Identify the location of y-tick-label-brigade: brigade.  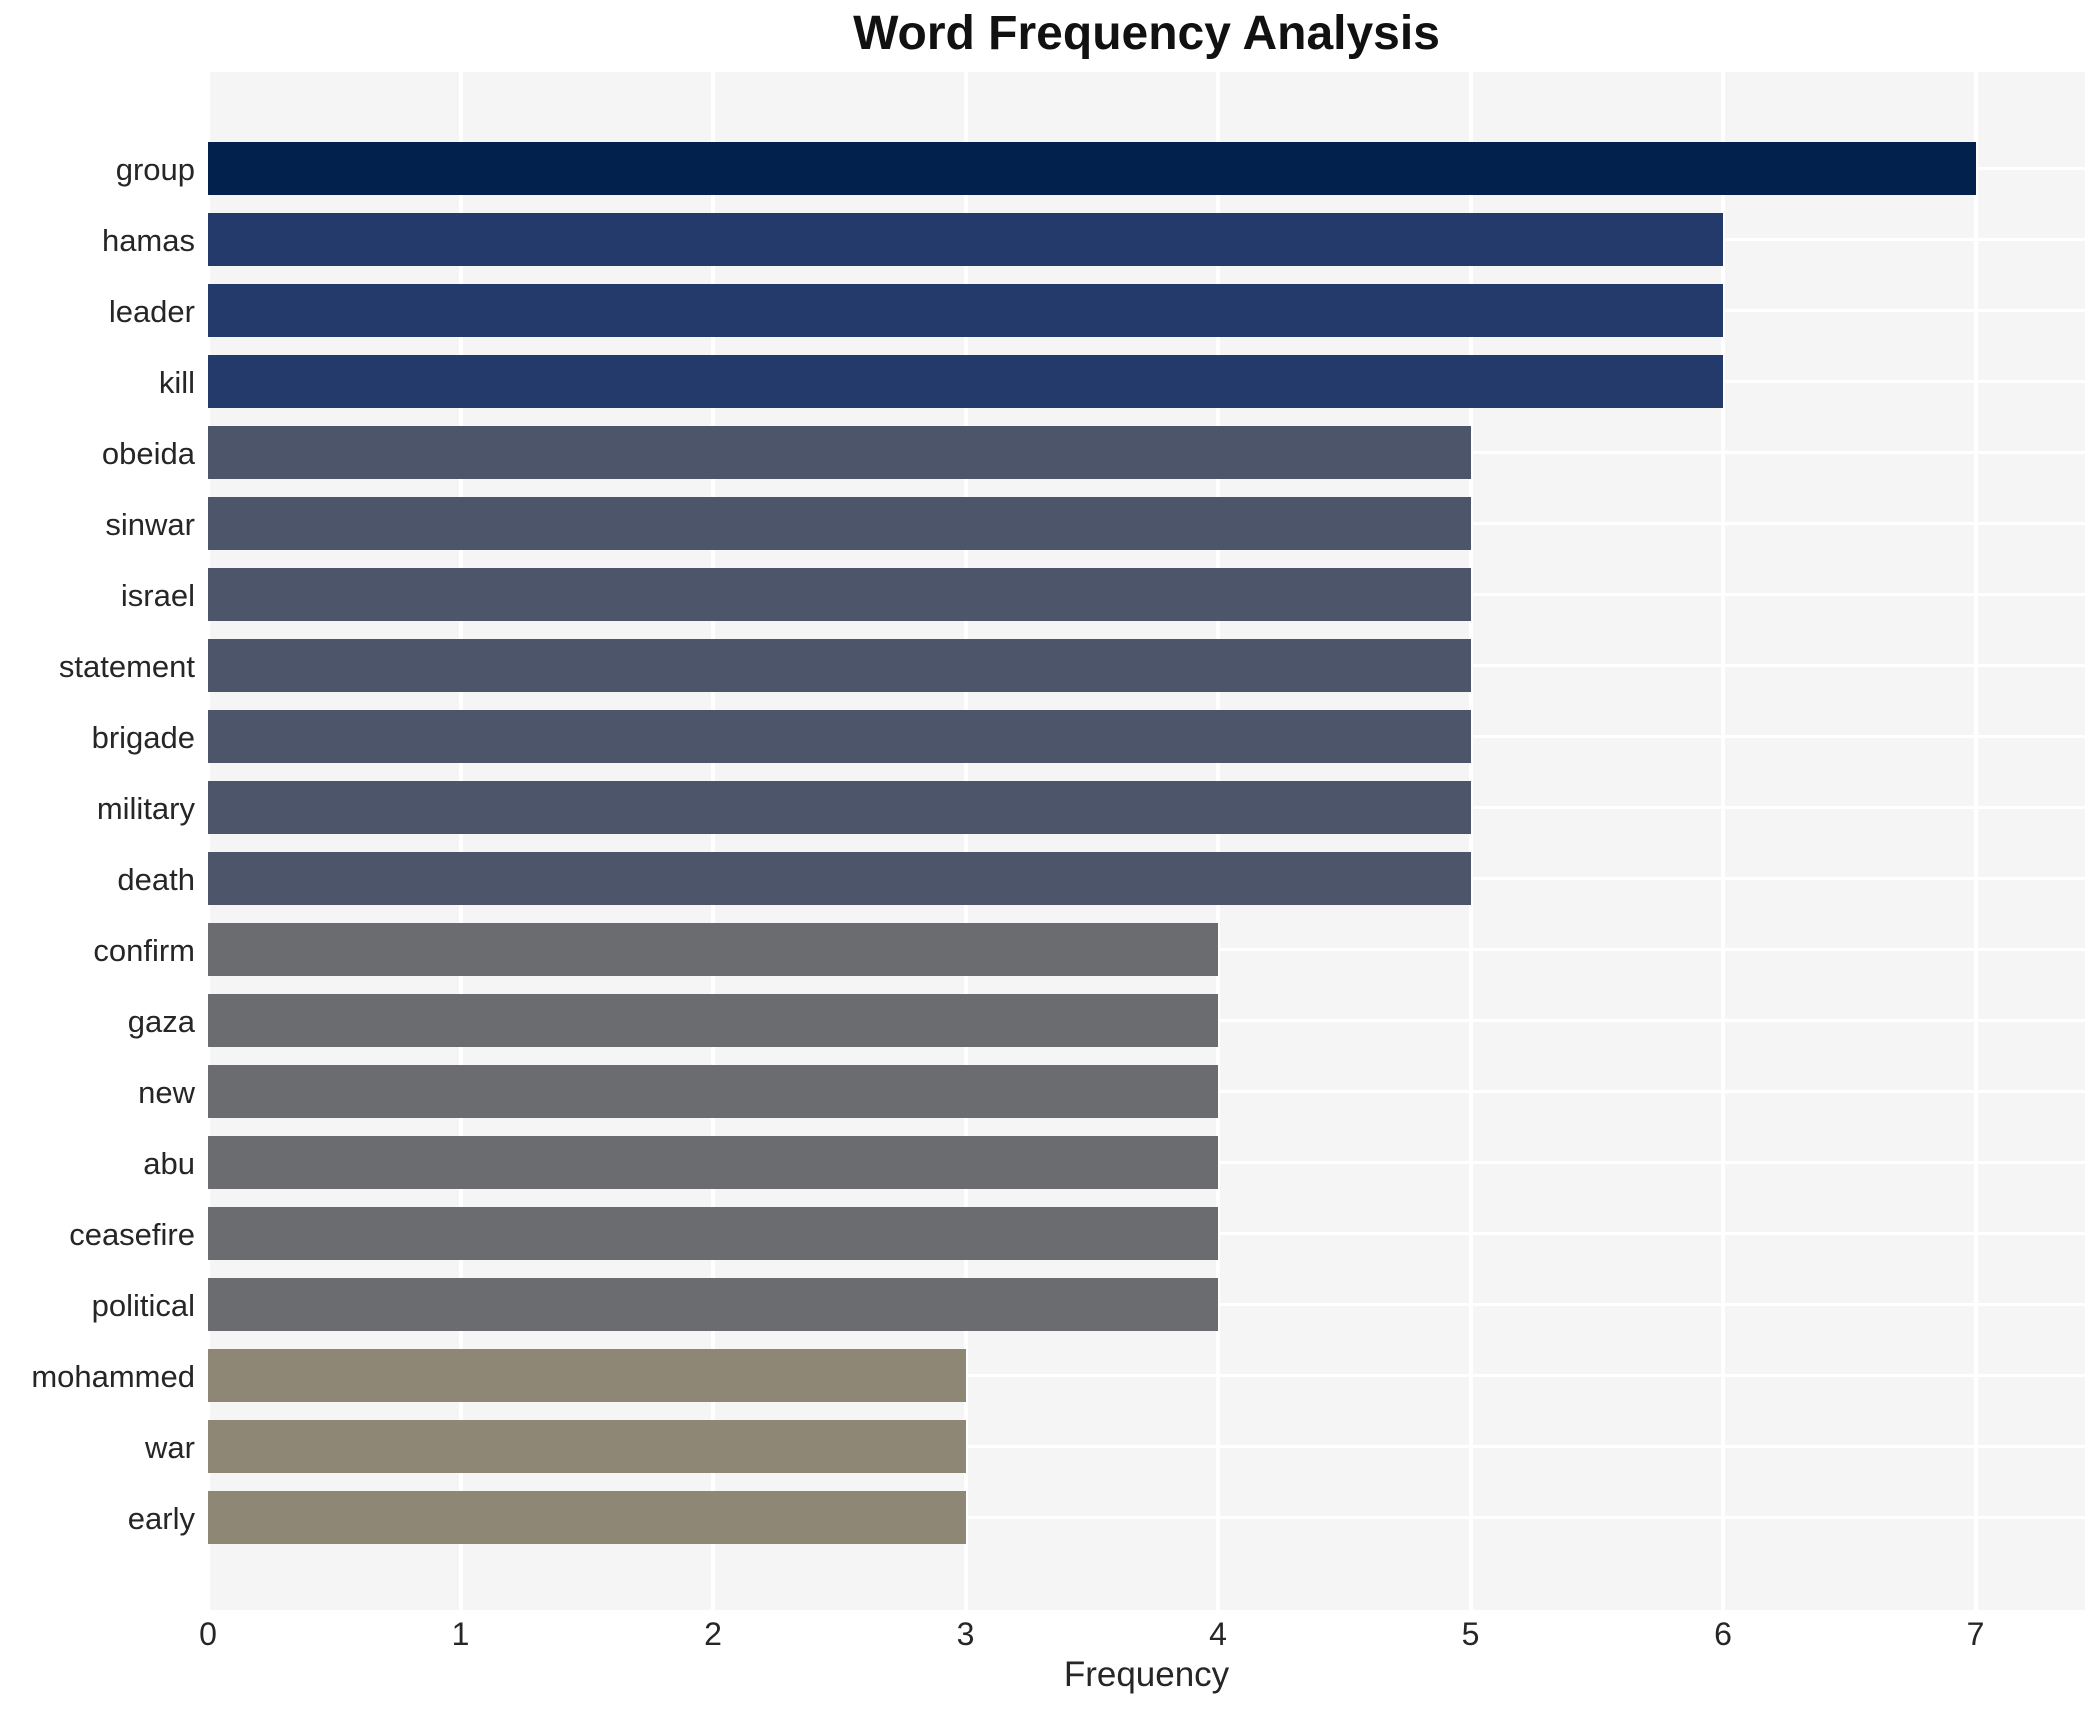
(143, 737).